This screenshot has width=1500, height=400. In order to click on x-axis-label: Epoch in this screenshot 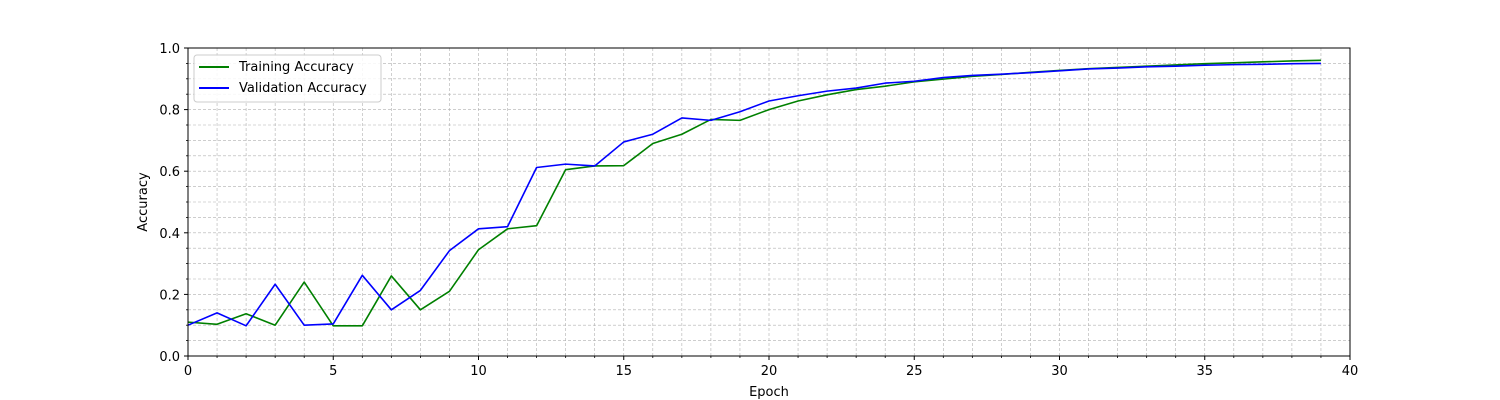, I will do `click(769, 392)`.